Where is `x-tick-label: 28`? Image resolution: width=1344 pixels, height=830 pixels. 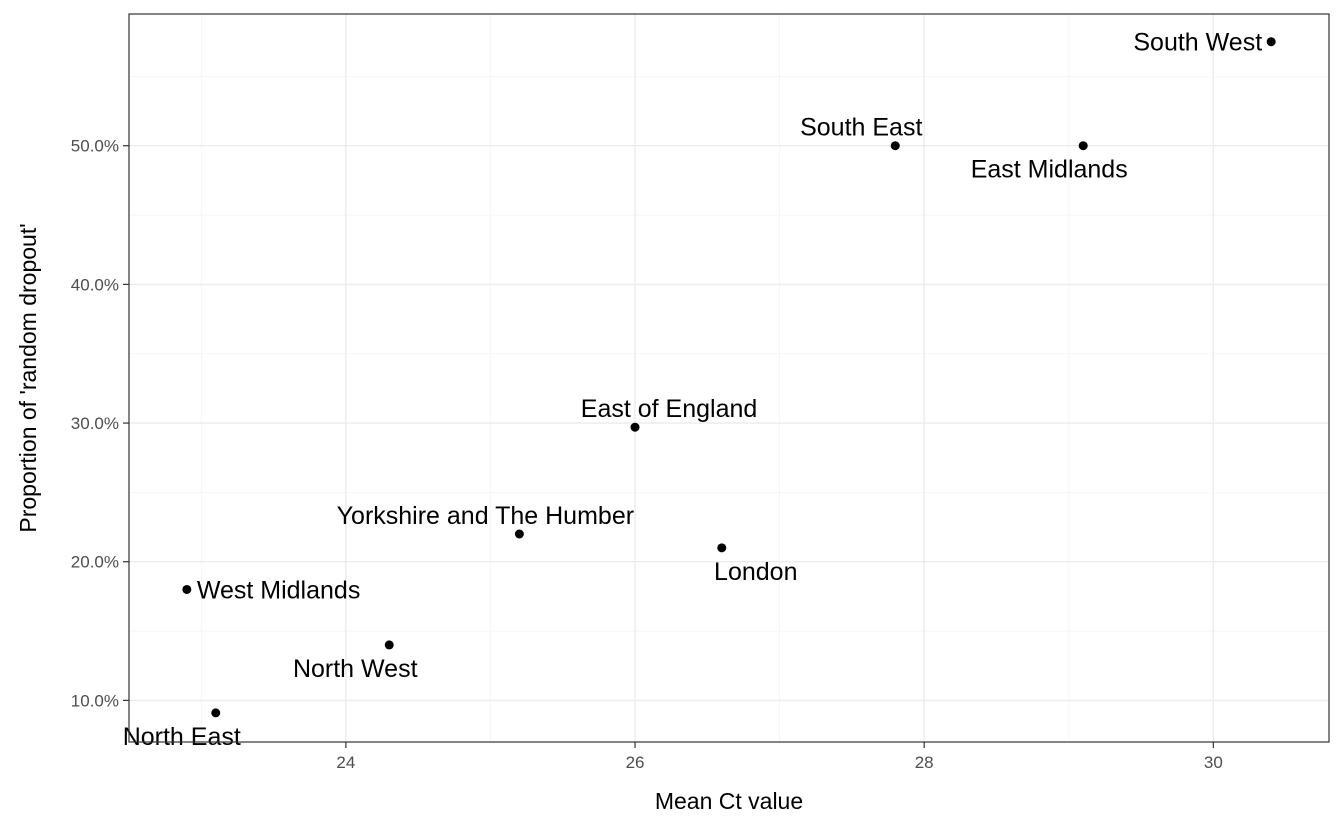
x-tick-label: 28 is located at coordinates (924, 762).